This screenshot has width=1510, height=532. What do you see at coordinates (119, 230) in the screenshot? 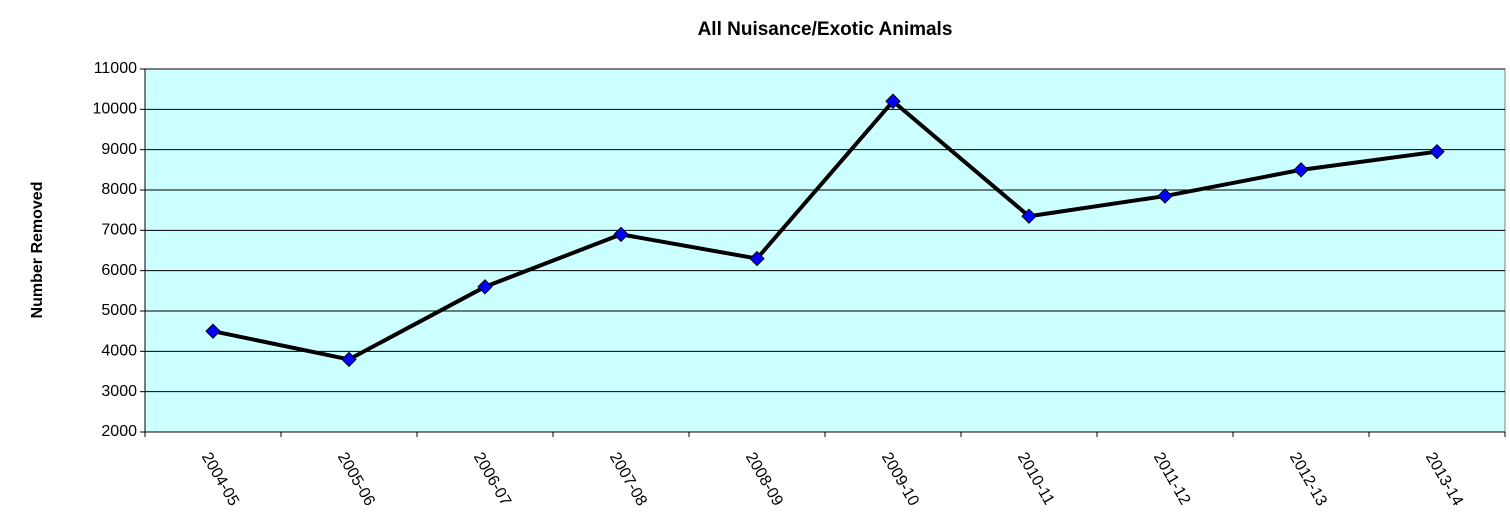
I see `y-tick-label: 7000` at bounding box center [119, 230].